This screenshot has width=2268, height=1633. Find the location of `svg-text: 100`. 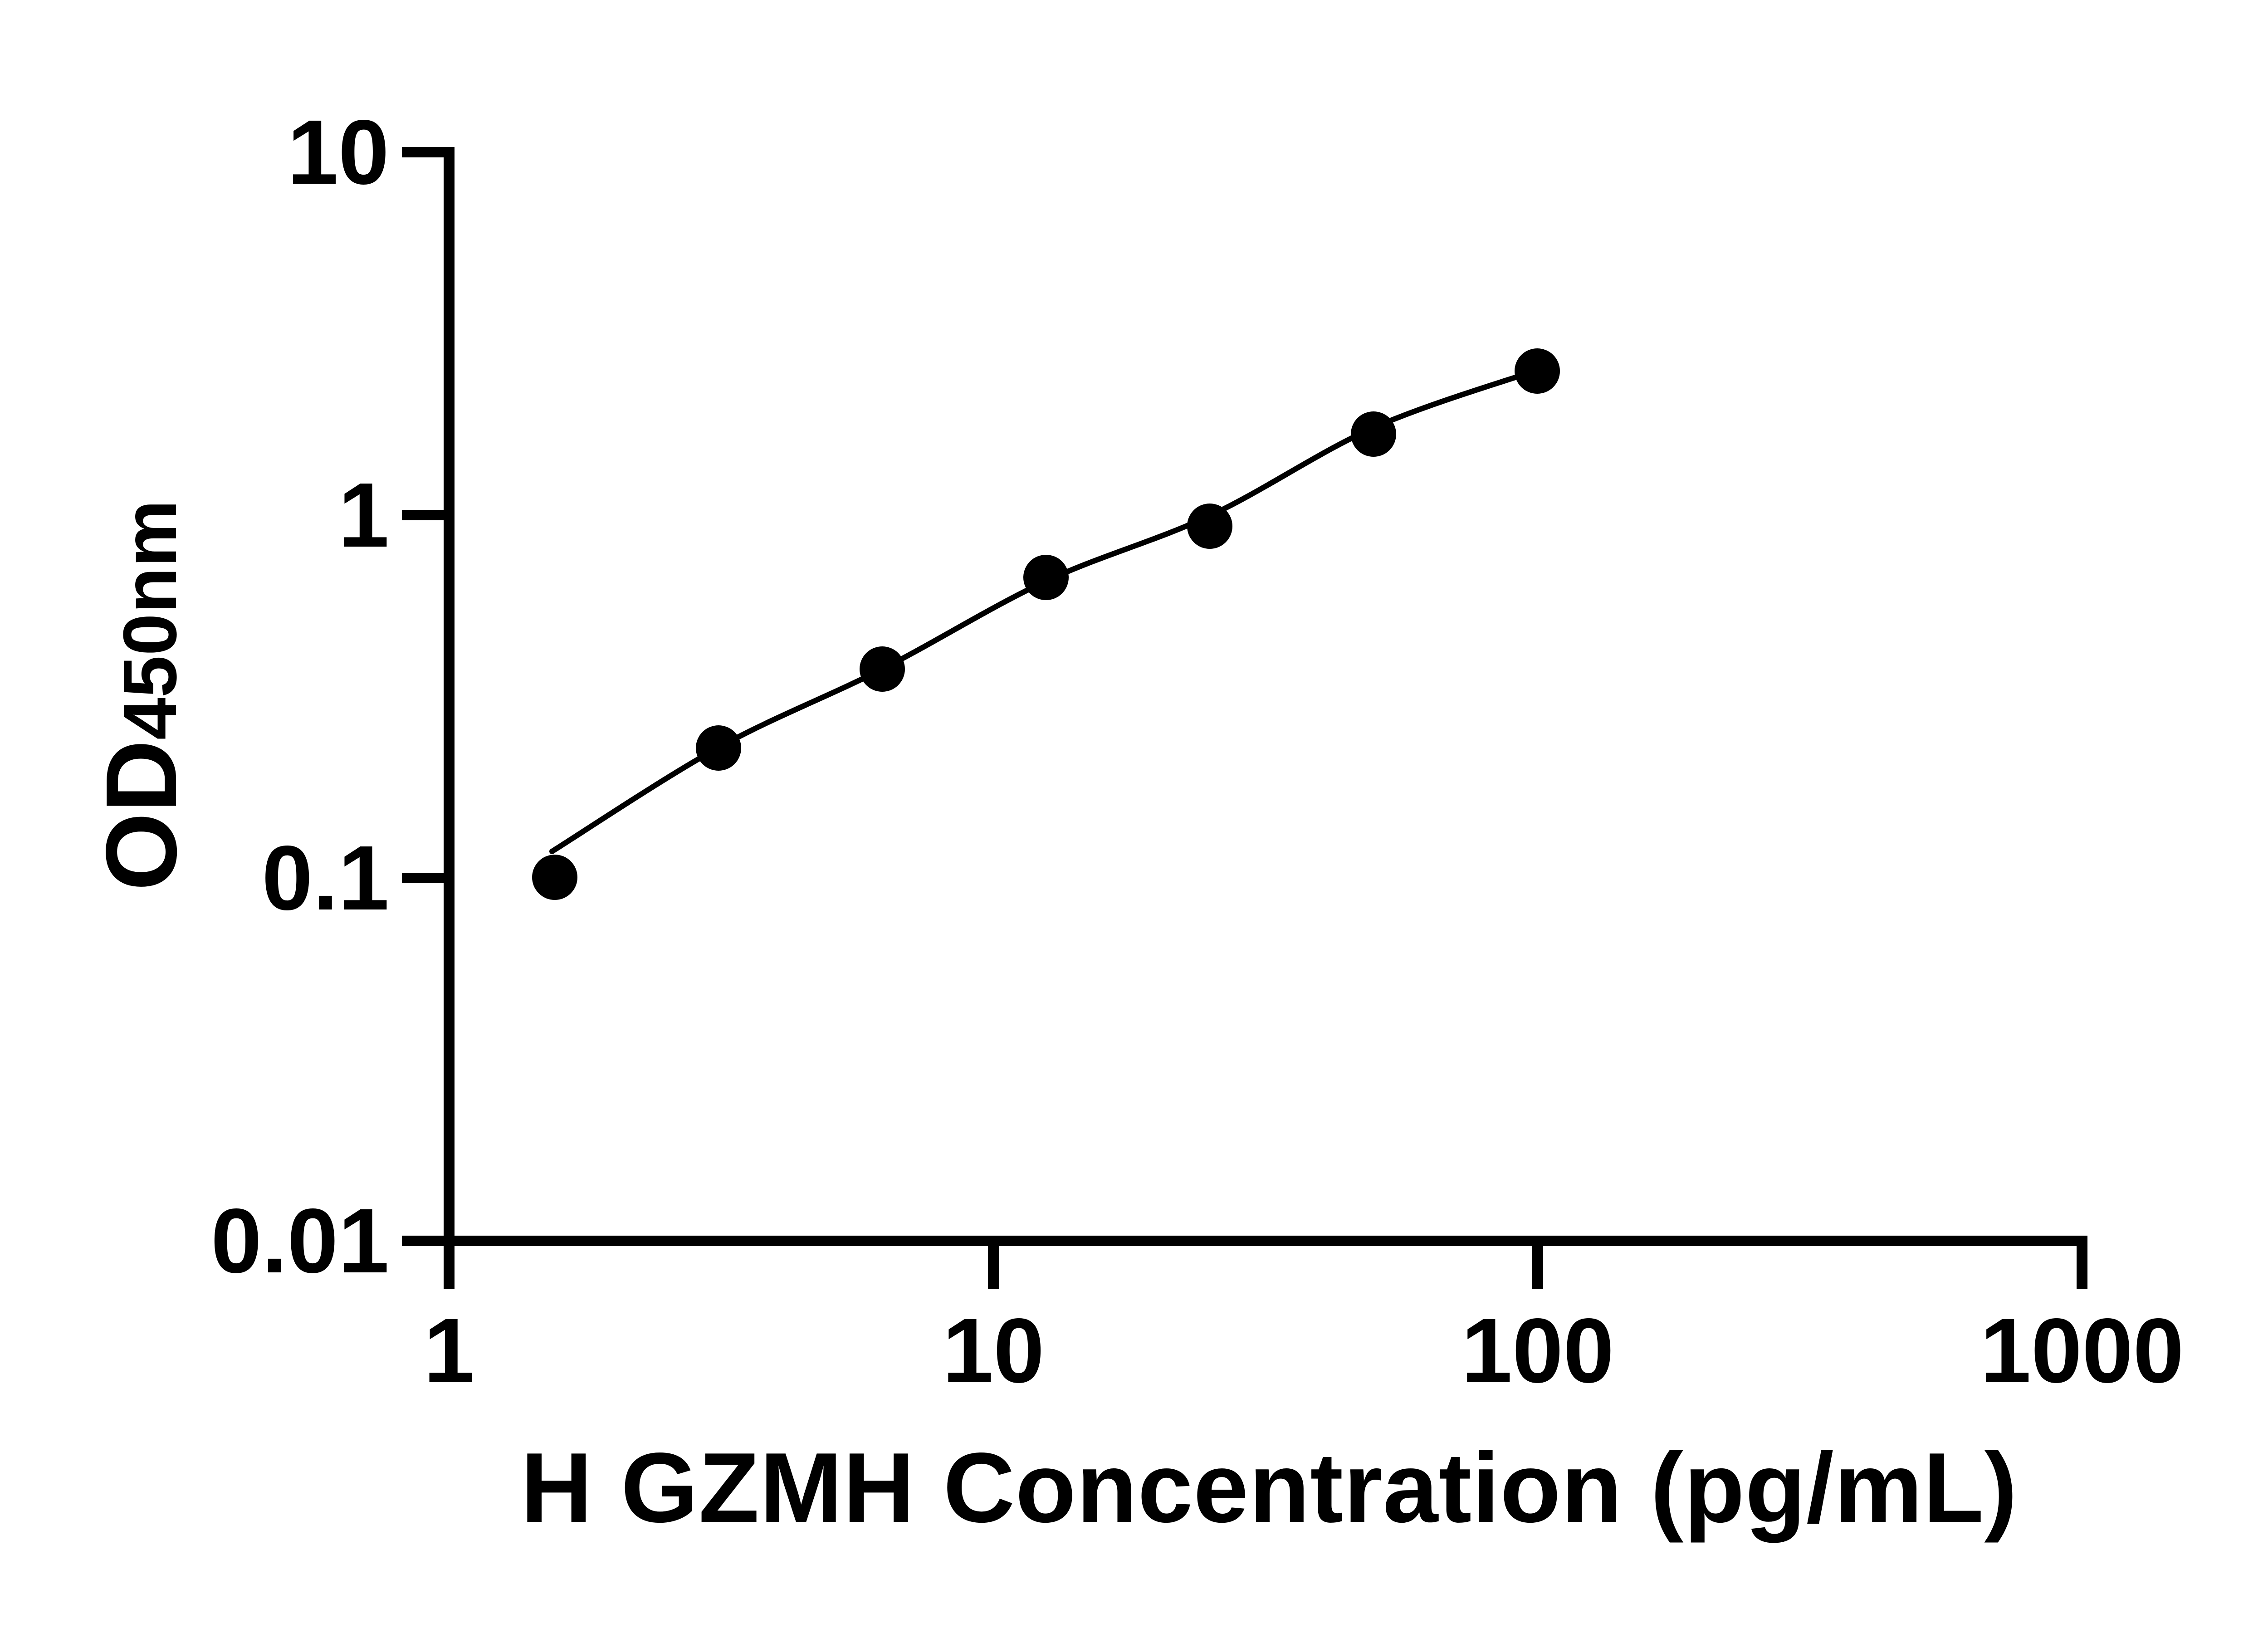

svg-text: 100 is located at coordinates (1537, 1350).